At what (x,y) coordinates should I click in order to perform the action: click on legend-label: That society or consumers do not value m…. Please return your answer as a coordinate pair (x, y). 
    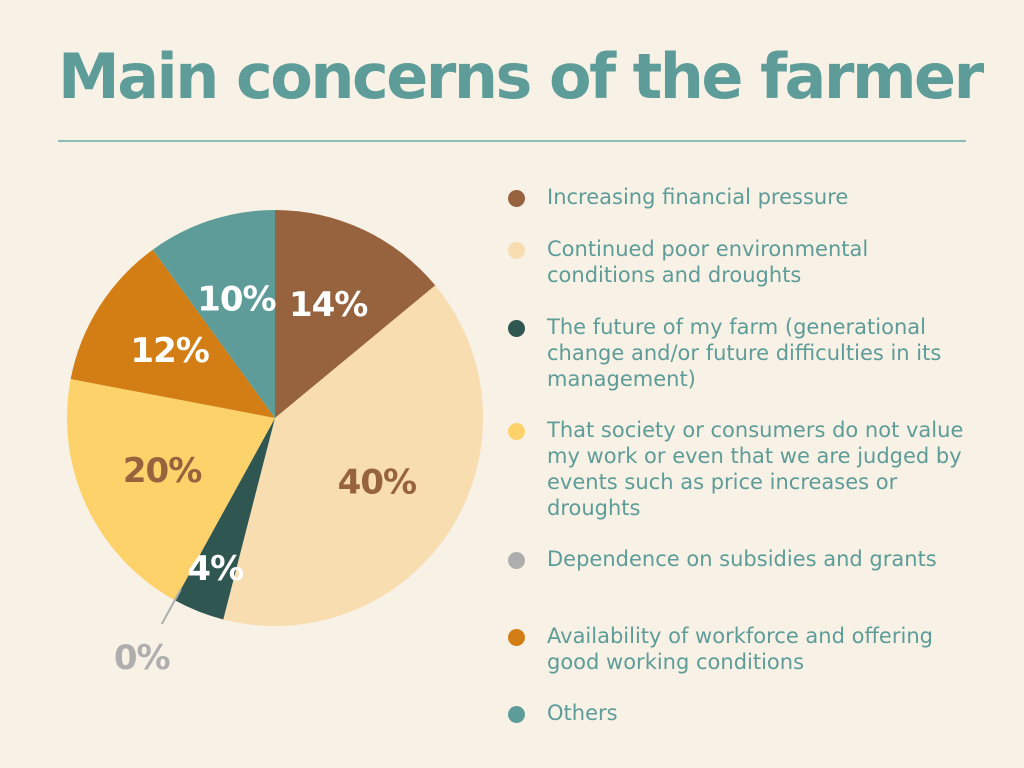
    Looking at the image, I should click on (755, 469).